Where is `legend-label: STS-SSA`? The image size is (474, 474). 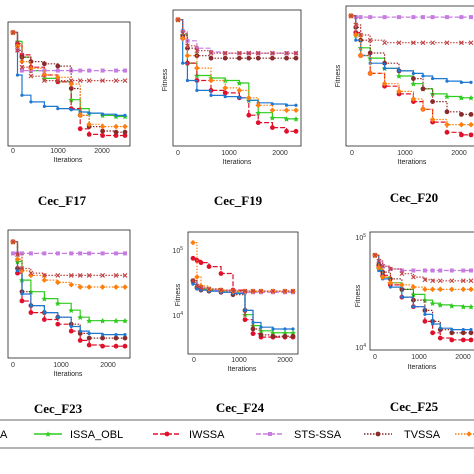 legend-label: STS-SSA is located at coordinates (318, 435).